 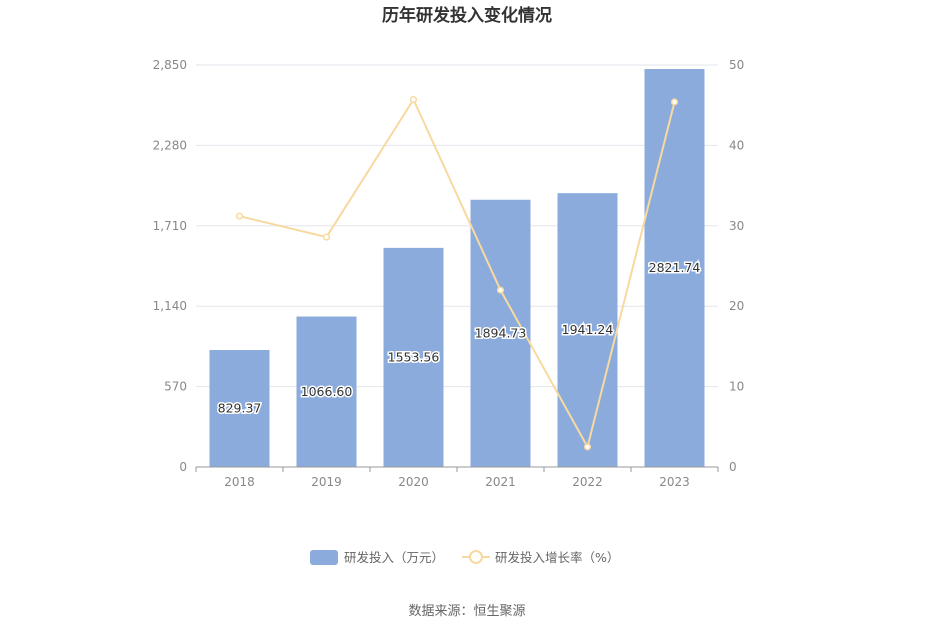 I want to click on x-tick-label: 2020, so click(x=413, y=482).